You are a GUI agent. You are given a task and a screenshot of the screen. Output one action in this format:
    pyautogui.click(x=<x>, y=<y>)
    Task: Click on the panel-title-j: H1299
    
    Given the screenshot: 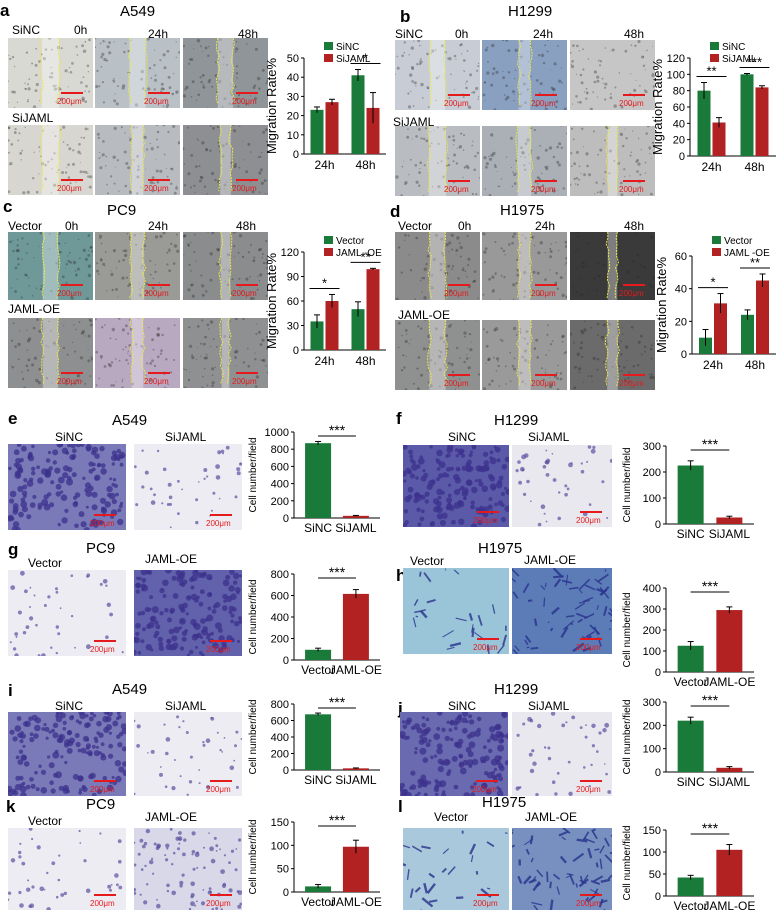 What is the action you would take?
    pyautogui.click(x=516, y=689)
    